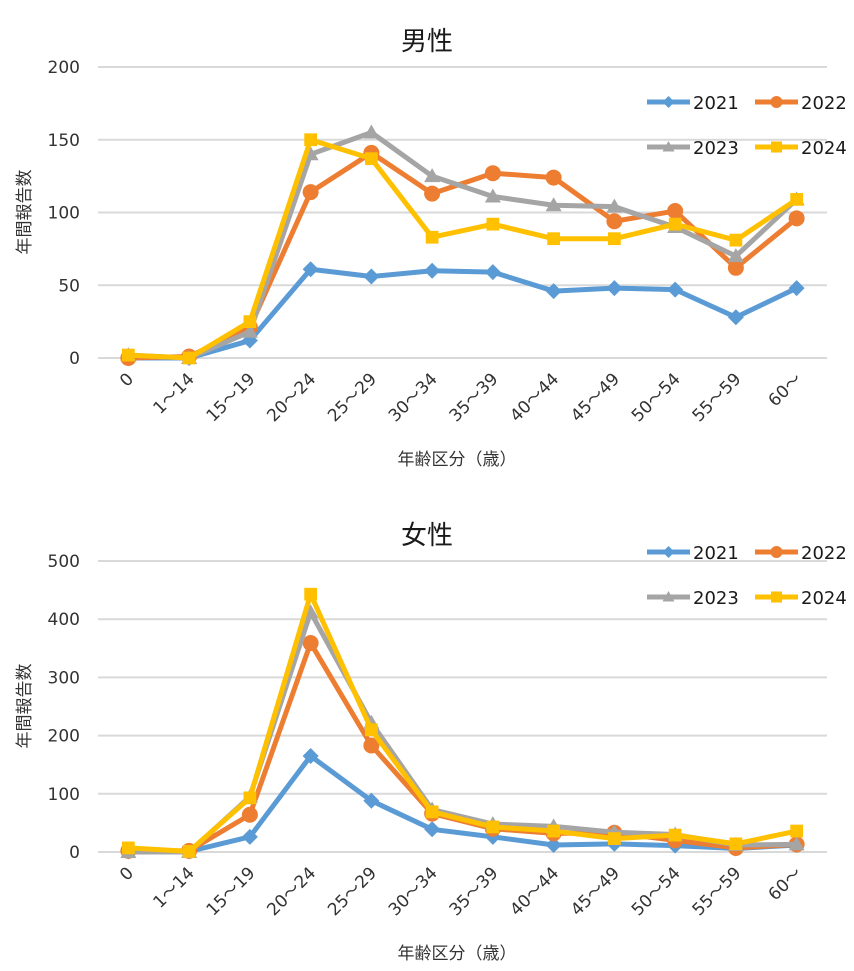 Image resolution: width=854 pixels, height=971 pixels. Describe the element at coordinates (25, 706) in the screenshot. I see `y-axis-title: 年間報告数` at that location.